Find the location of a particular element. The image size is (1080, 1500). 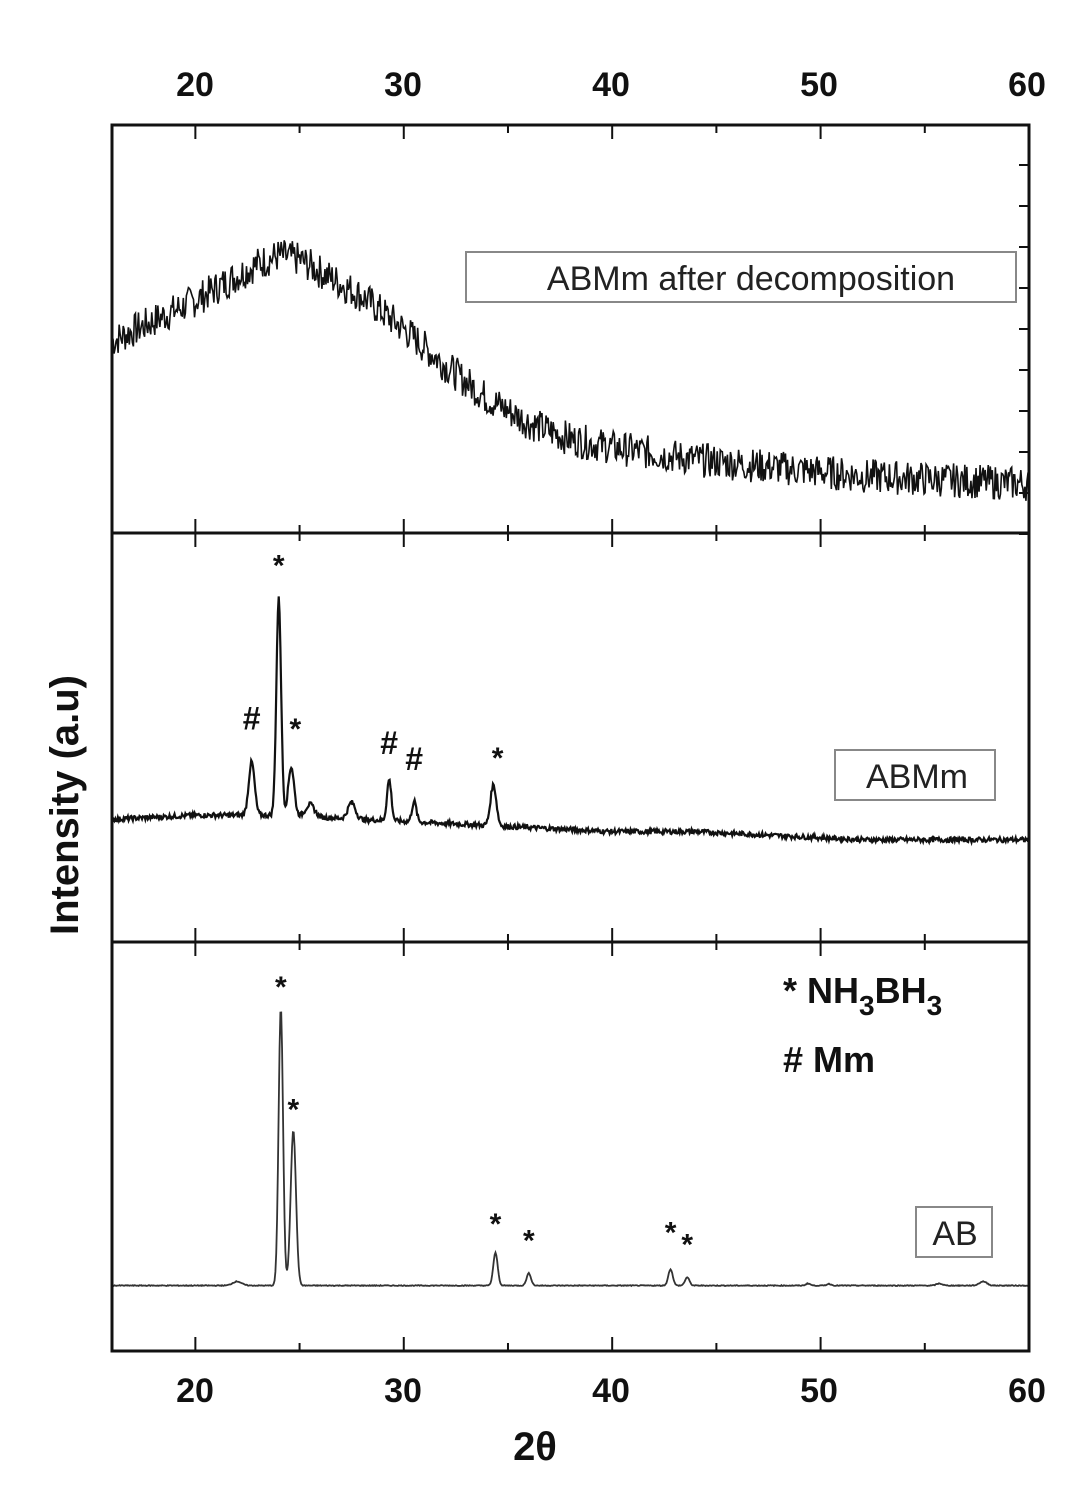

top-tick-label: 20 is located at coordinates (195, 85).